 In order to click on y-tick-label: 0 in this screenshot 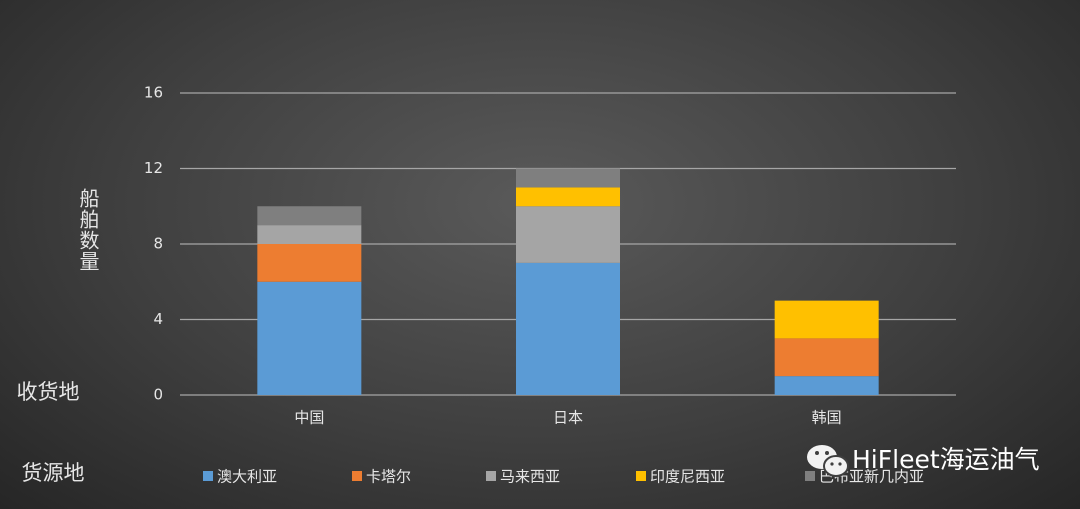, I will do `click(158, 395)`.